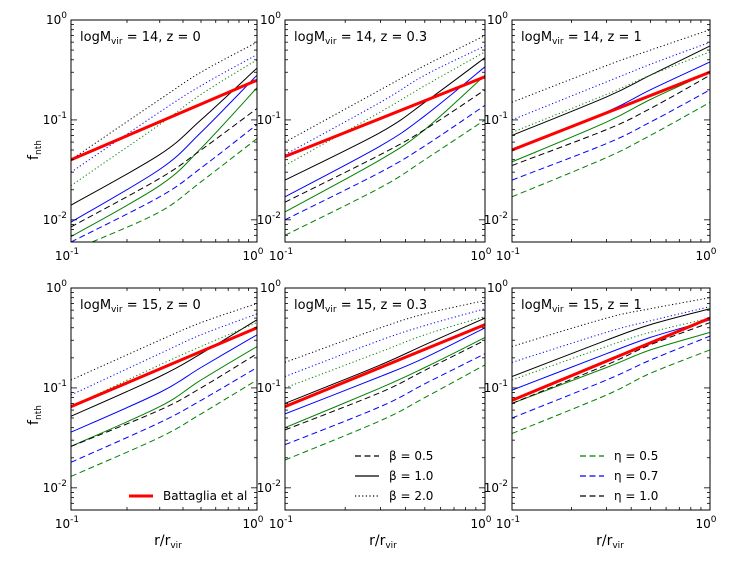 Image resolution: width=747 pixels, height=561 pixels. What do you see at coordinates (411, 456) in the screenshot?
I see `legend-label: β = 0.5` at bounding box center [411, 456].